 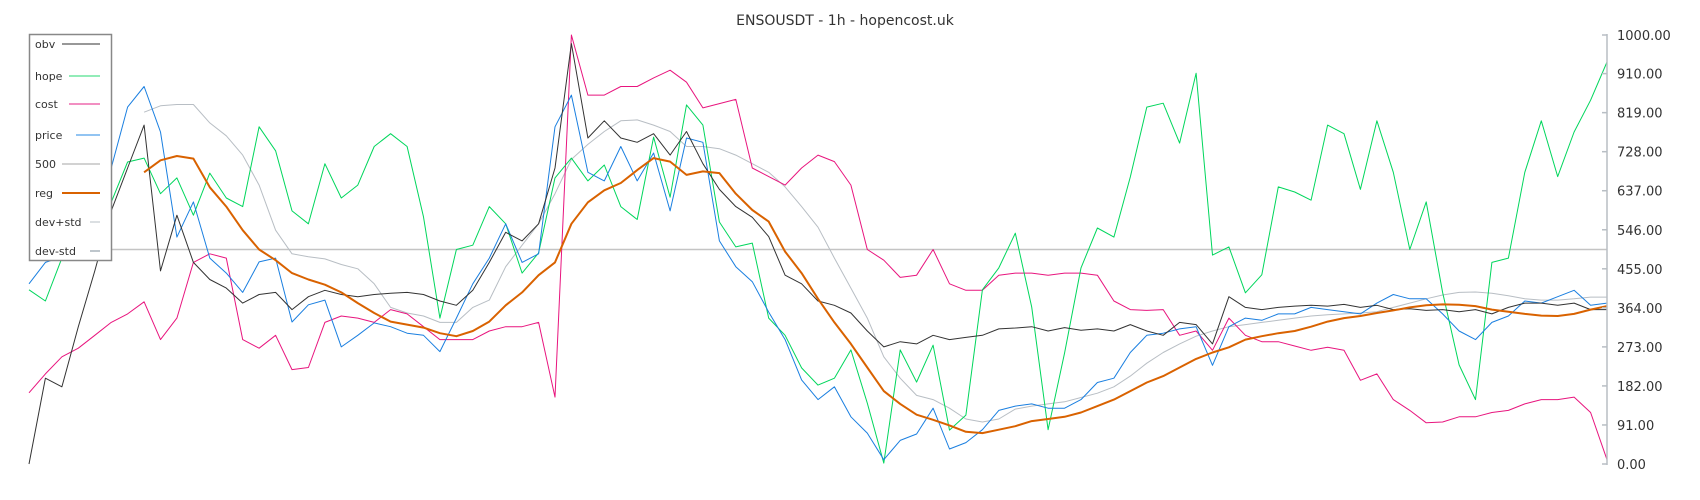 I want to click on legend-item-500: 500, so click(x=67, y=164).